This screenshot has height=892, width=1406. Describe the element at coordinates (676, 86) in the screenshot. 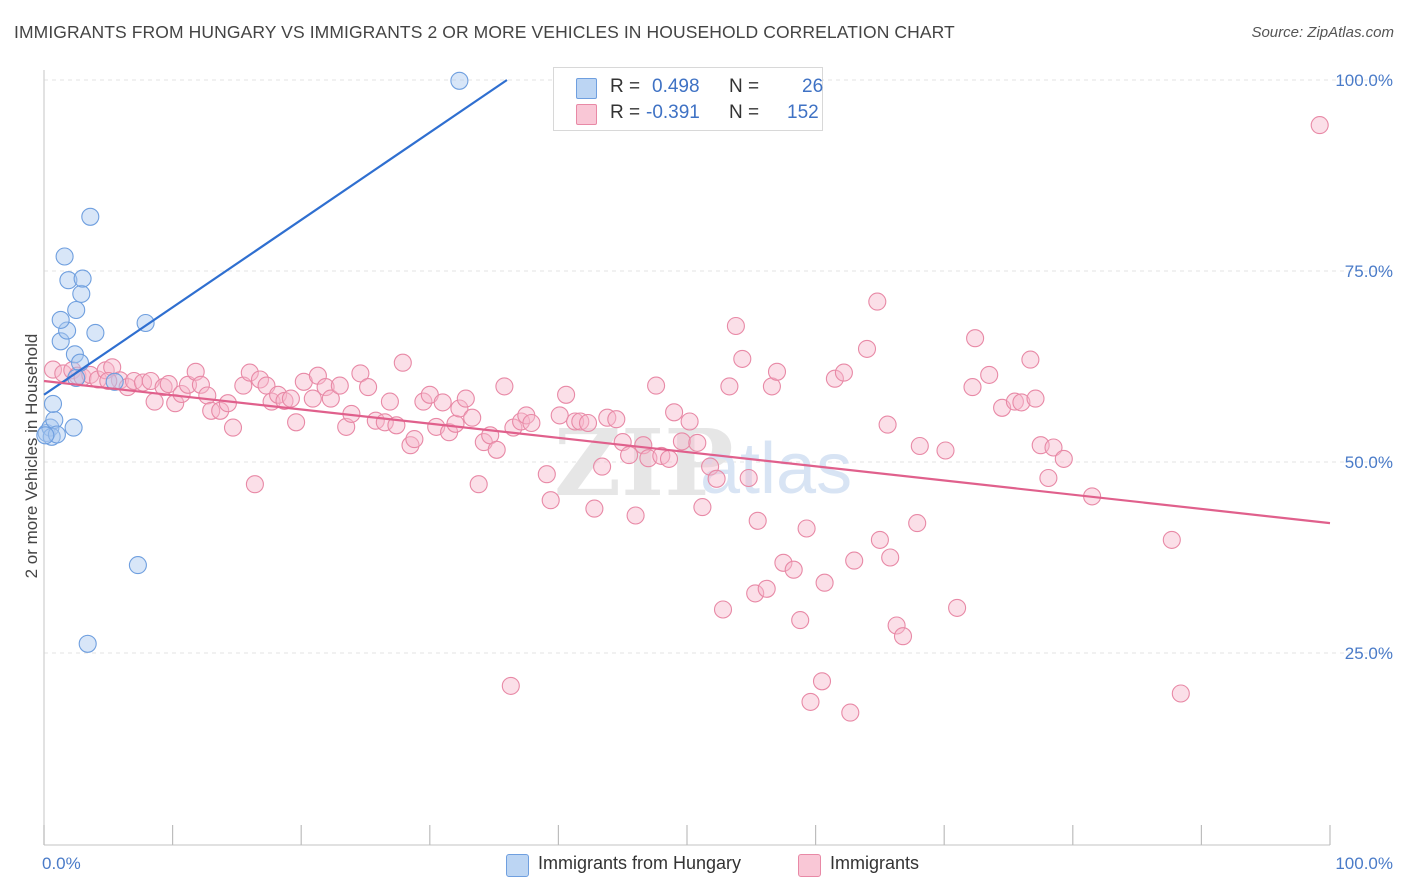

I see `legend-r-value: 0.498` at that location.